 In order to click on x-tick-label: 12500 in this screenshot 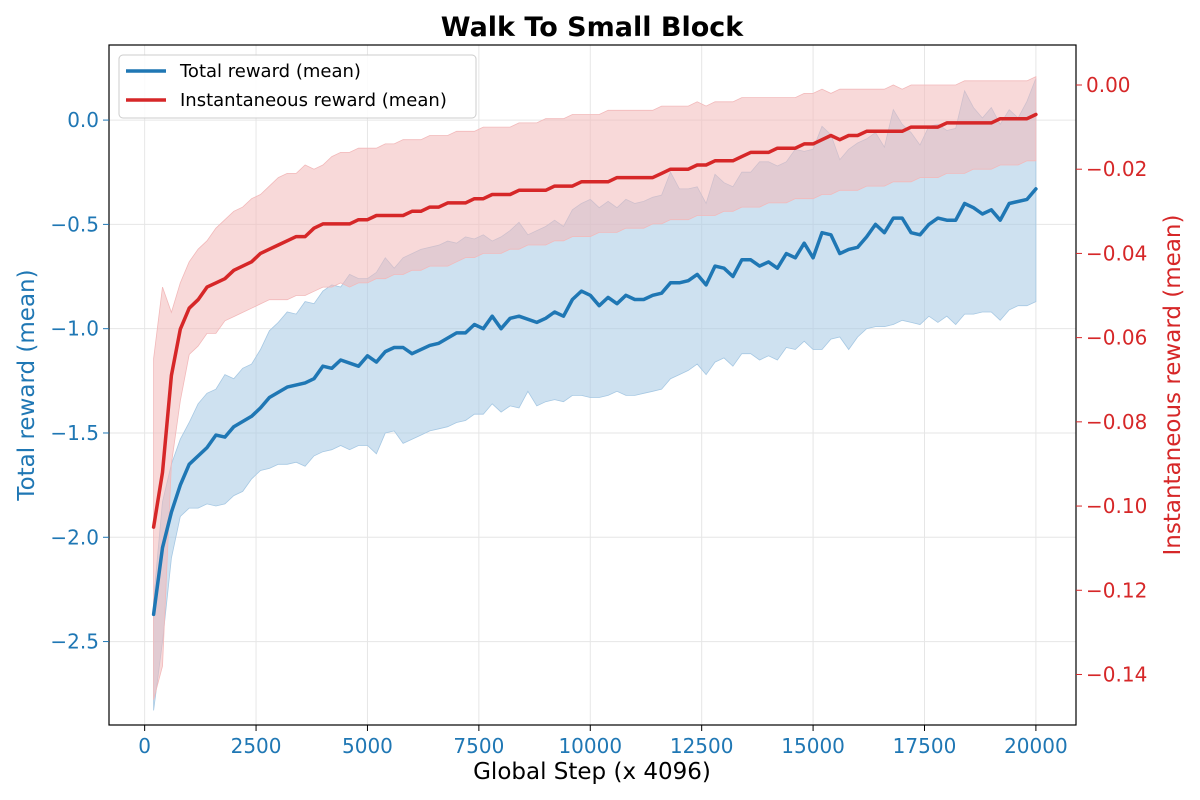, I will do `click(702, 746)`.